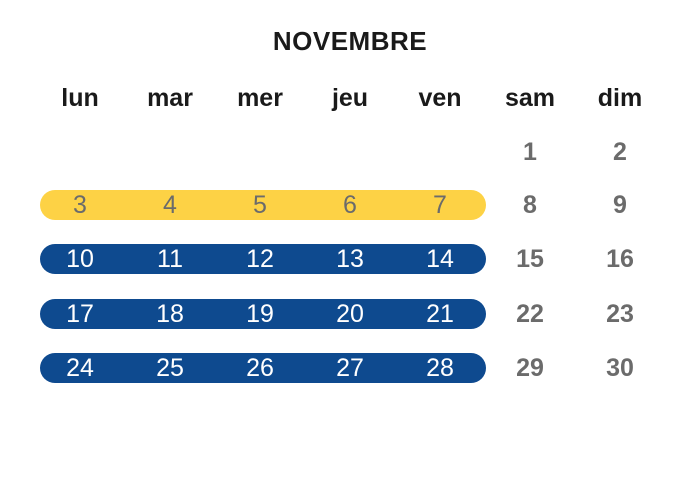 This screenshot has width=700, height=497. I want to click on calendar-day: 24, so click(80, 368).